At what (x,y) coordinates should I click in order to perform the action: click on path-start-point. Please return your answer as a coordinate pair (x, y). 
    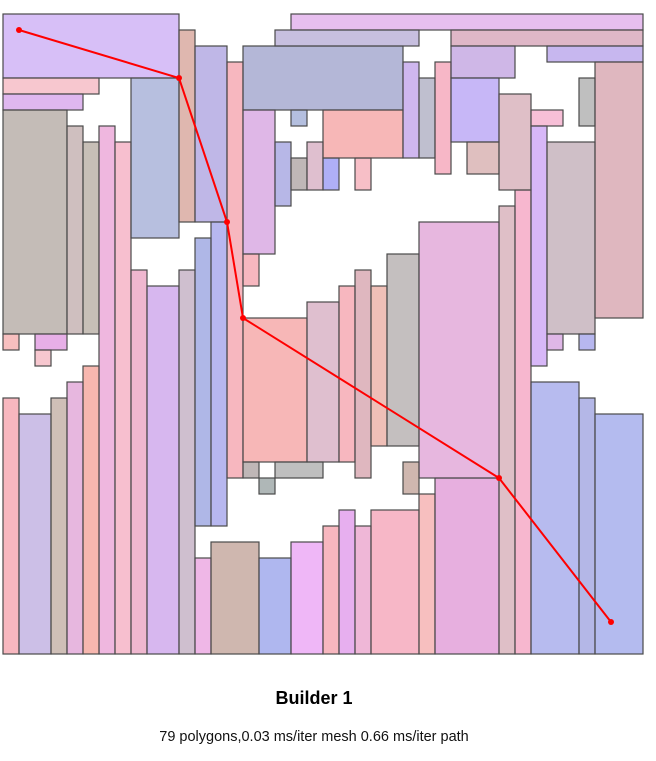
    Looking at the image, I should click on (19, 30).